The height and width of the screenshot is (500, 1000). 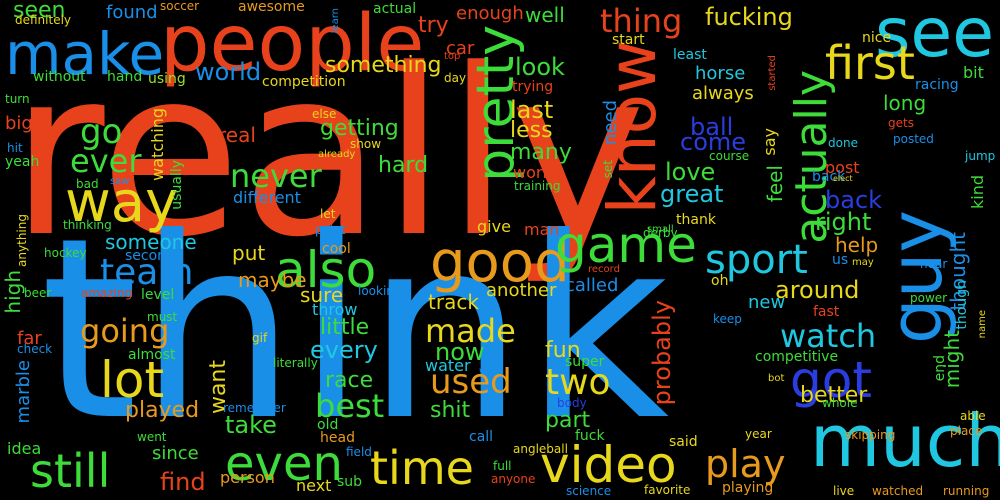 I want to click on word: bad, so click(x=87, y=184).